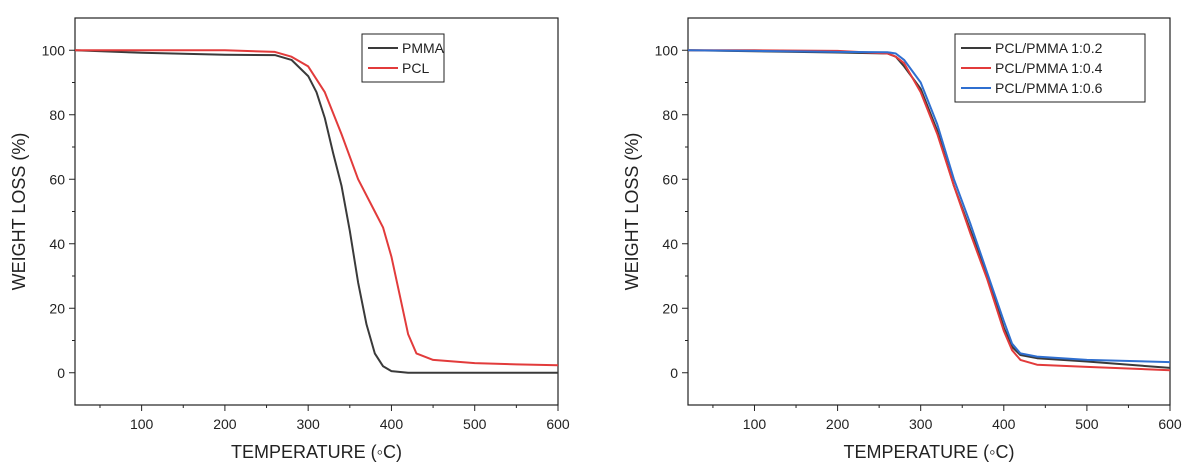 This screenshot has height=471, width=1187. Describe the element at coordinates (423, 48) in the screenshot. I see `legend-label: PMMA` at that location.